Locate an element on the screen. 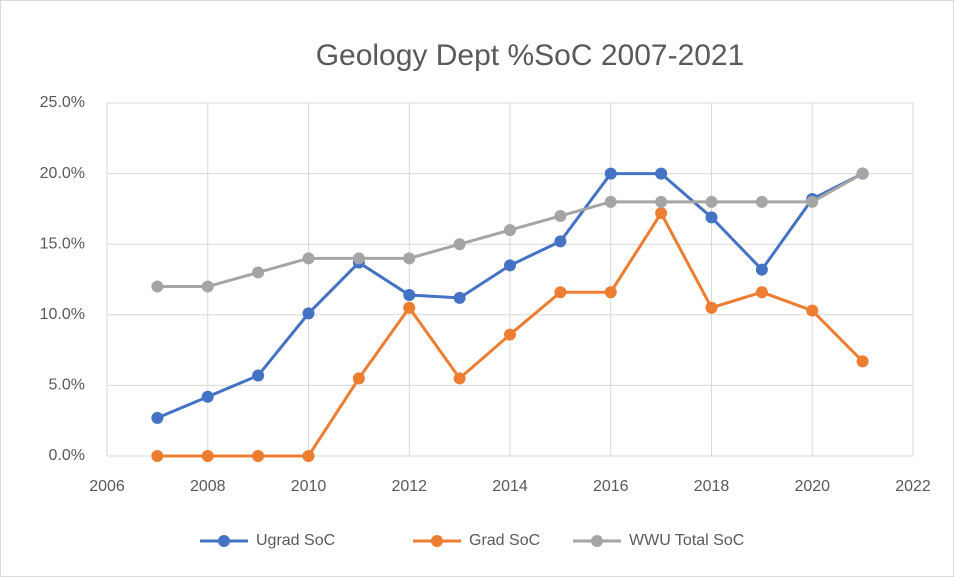 The width and height of the screenshot is (954, 577). y-tick-label: 15.0% is located at coordinates (62, 243).